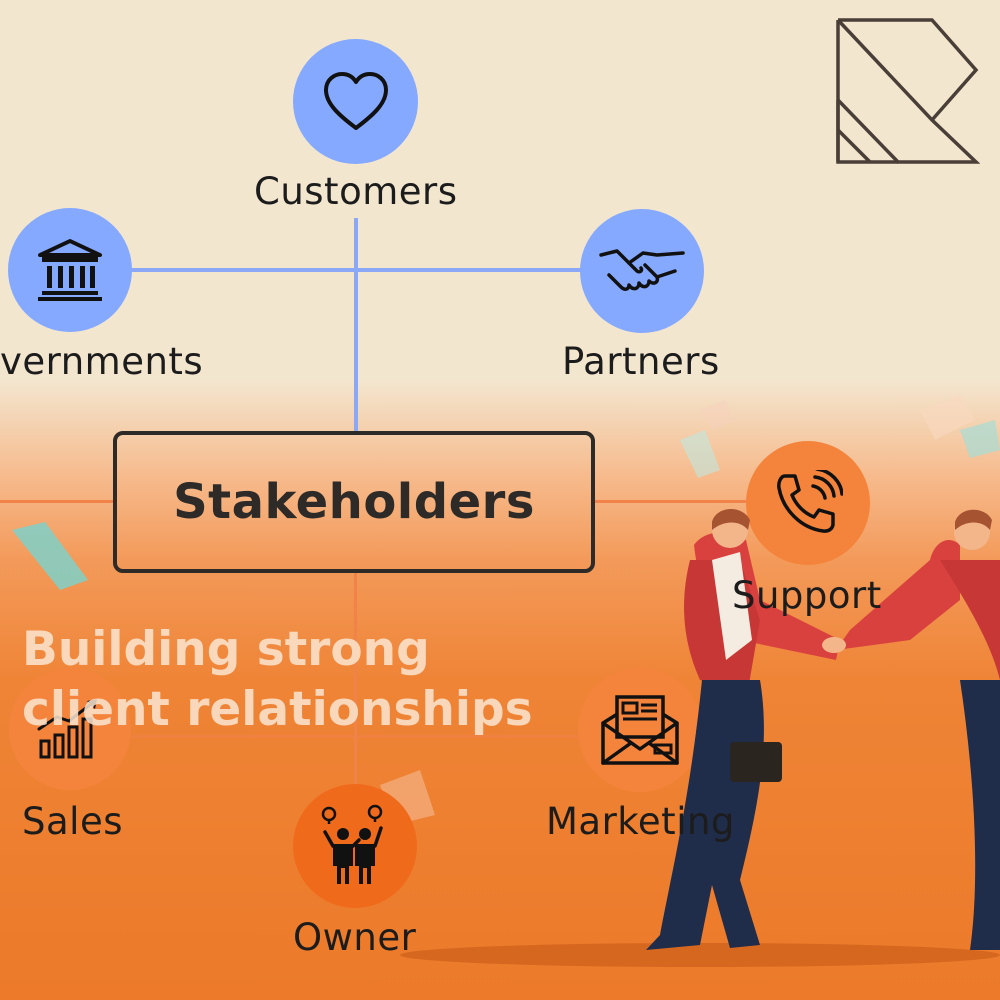 Image resolution: width=1000 pixels, height=1000 pixels. Describe the element at coordinates (640, 821) in the screenshot. I see `marketing-label: Marketing` at that location.